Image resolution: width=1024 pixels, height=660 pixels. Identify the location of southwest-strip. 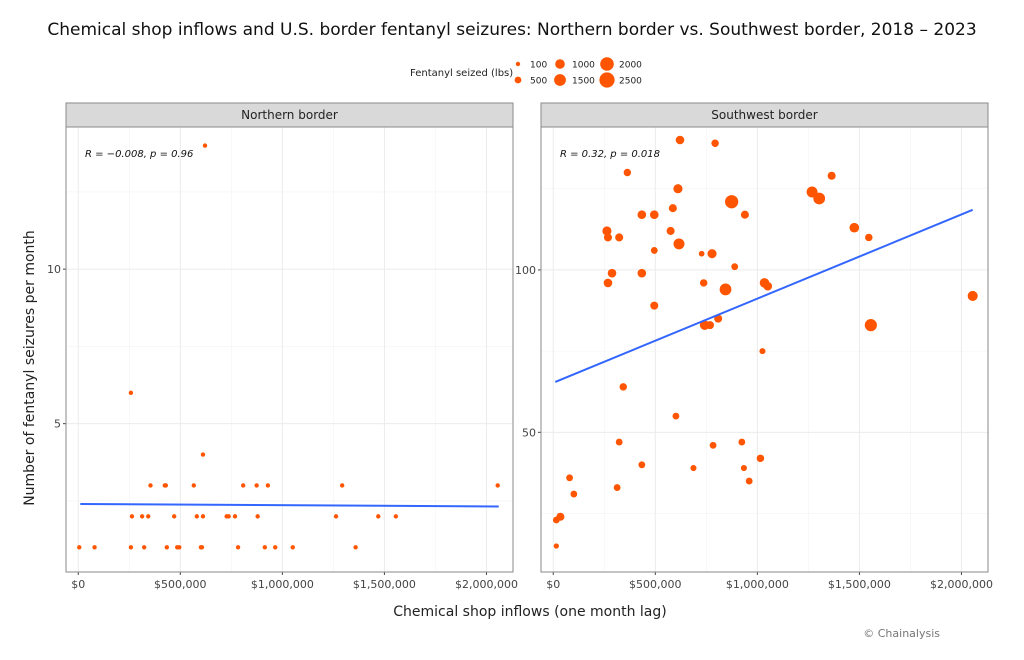
(764, 115).